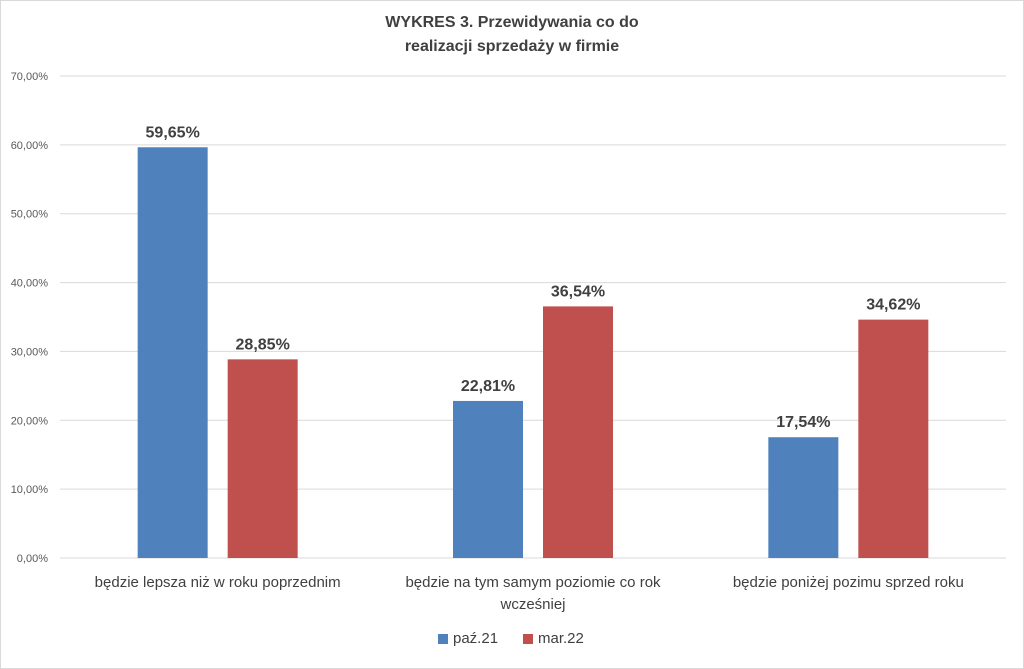  What do you see at coordinates (488, 386) in the screenshot?
I see `data-label: 22,81%` at bounding box center [488, 386].